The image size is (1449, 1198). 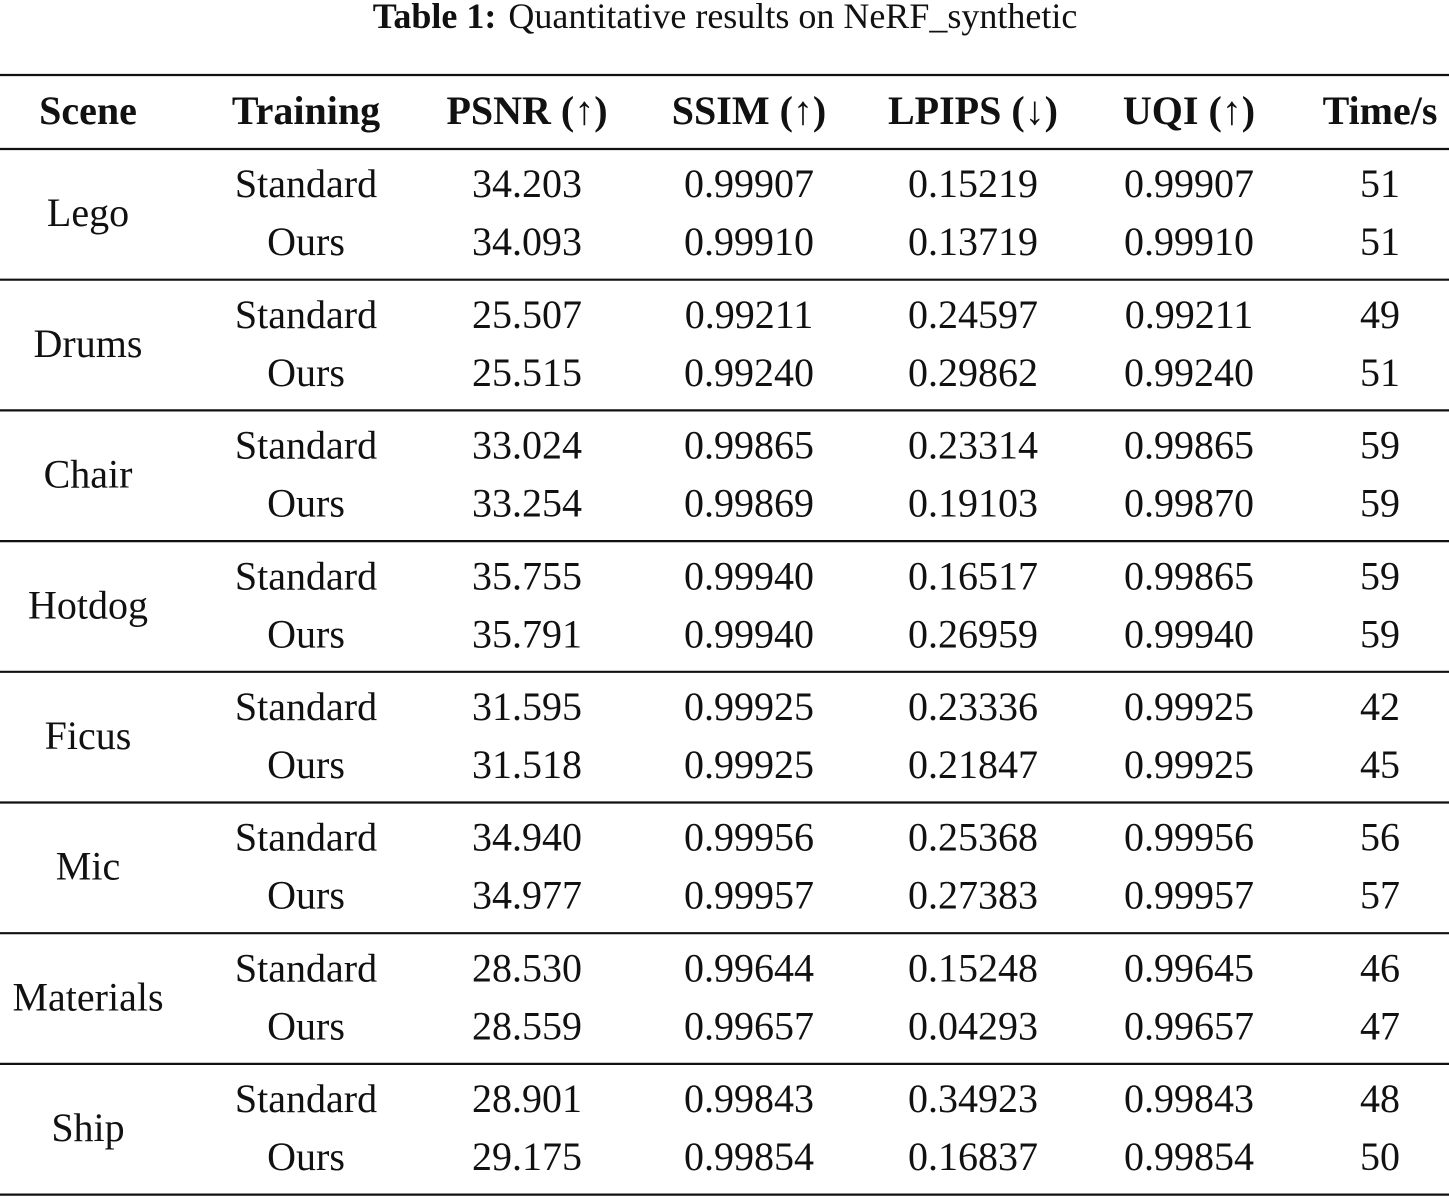 What do you see at coordinates (973, 1098) in the screenshot?
I see `cell: 0.34923` at bounding box center [973, 1098].